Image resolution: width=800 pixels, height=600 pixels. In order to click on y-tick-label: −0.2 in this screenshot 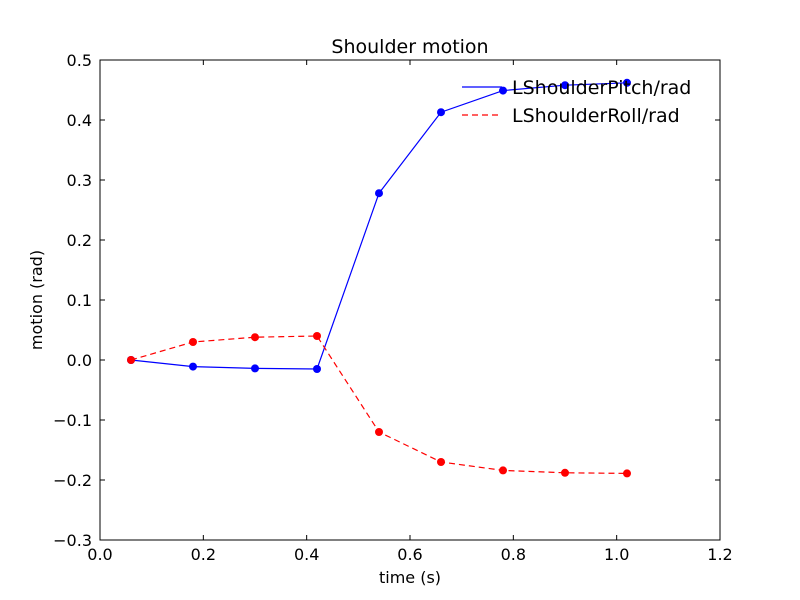, I will do `click(72, 480)`.